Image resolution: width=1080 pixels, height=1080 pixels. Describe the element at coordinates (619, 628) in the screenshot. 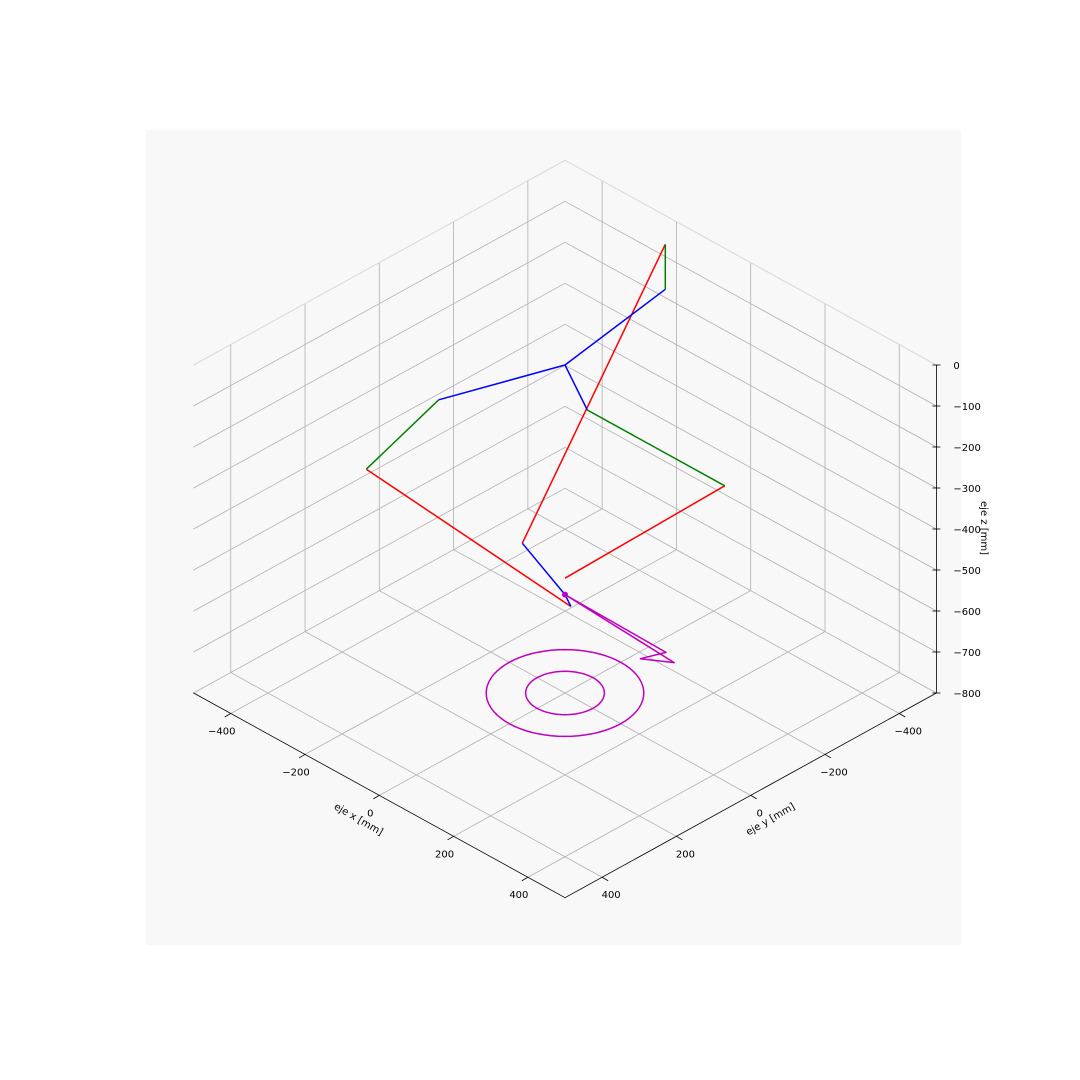

I see `magenta-series-line` at that location.